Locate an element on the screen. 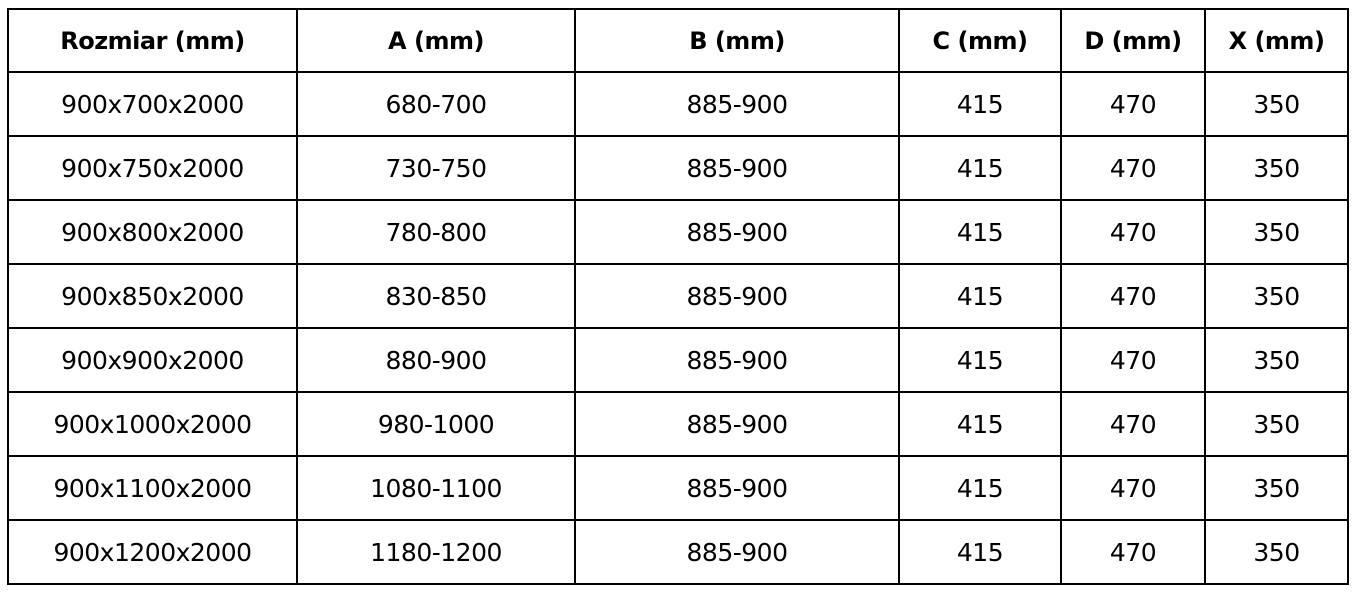  table-row: 900x750x2000 730-750 885-900 415 470 350 is located at coordinates (678, 168).